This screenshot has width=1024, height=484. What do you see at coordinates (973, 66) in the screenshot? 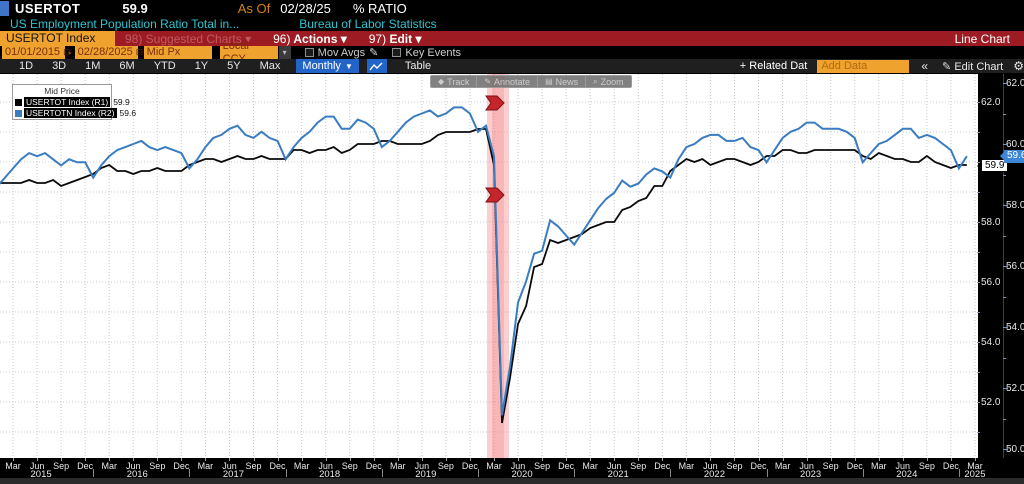
I see `edit-chart-button: ✎ Edit Chart` at bounding box center [973, 66].